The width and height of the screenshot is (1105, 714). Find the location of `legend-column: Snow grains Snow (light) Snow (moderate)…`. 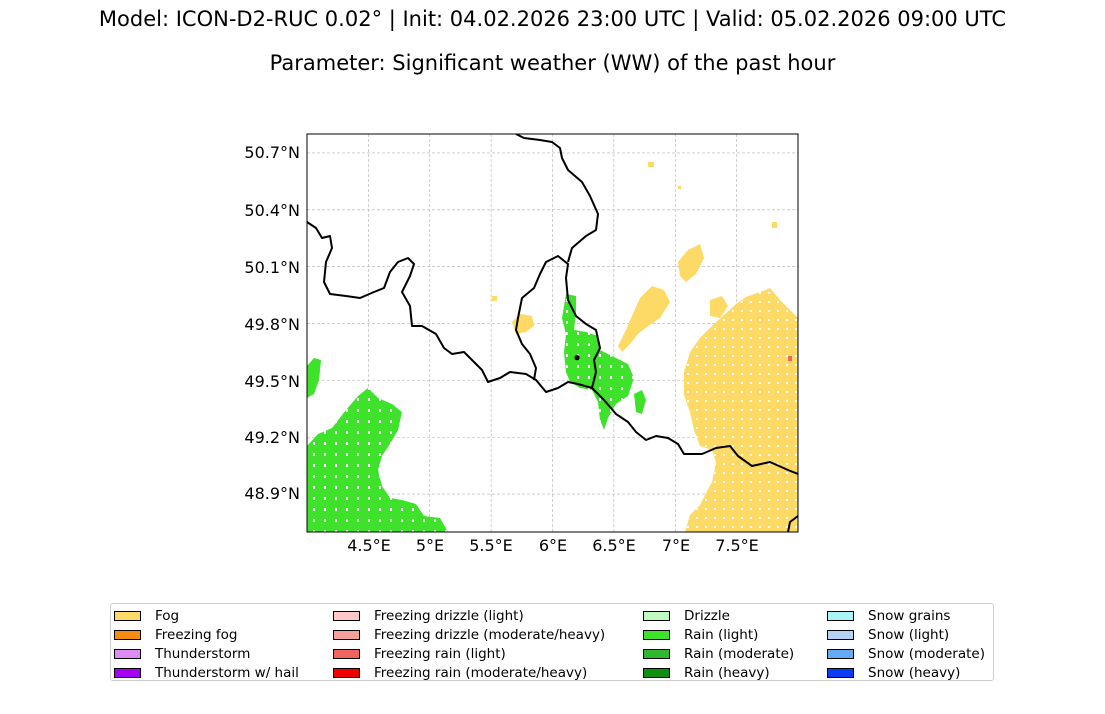

legend-column: Snow grains Snow (light) Snow (moderate)… is located at coordinates (906, 644).